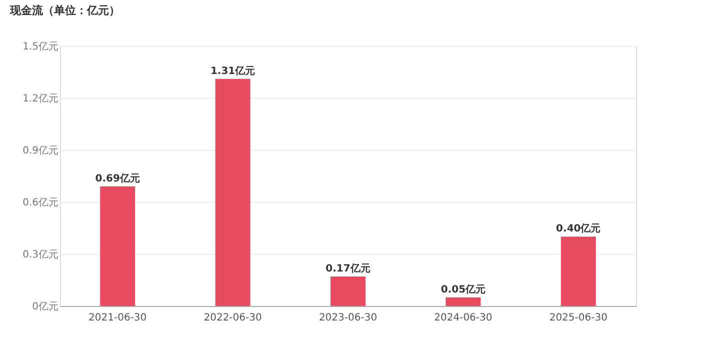  I want to click on x-tick-label: 2021-06-30, so click(117, 318).